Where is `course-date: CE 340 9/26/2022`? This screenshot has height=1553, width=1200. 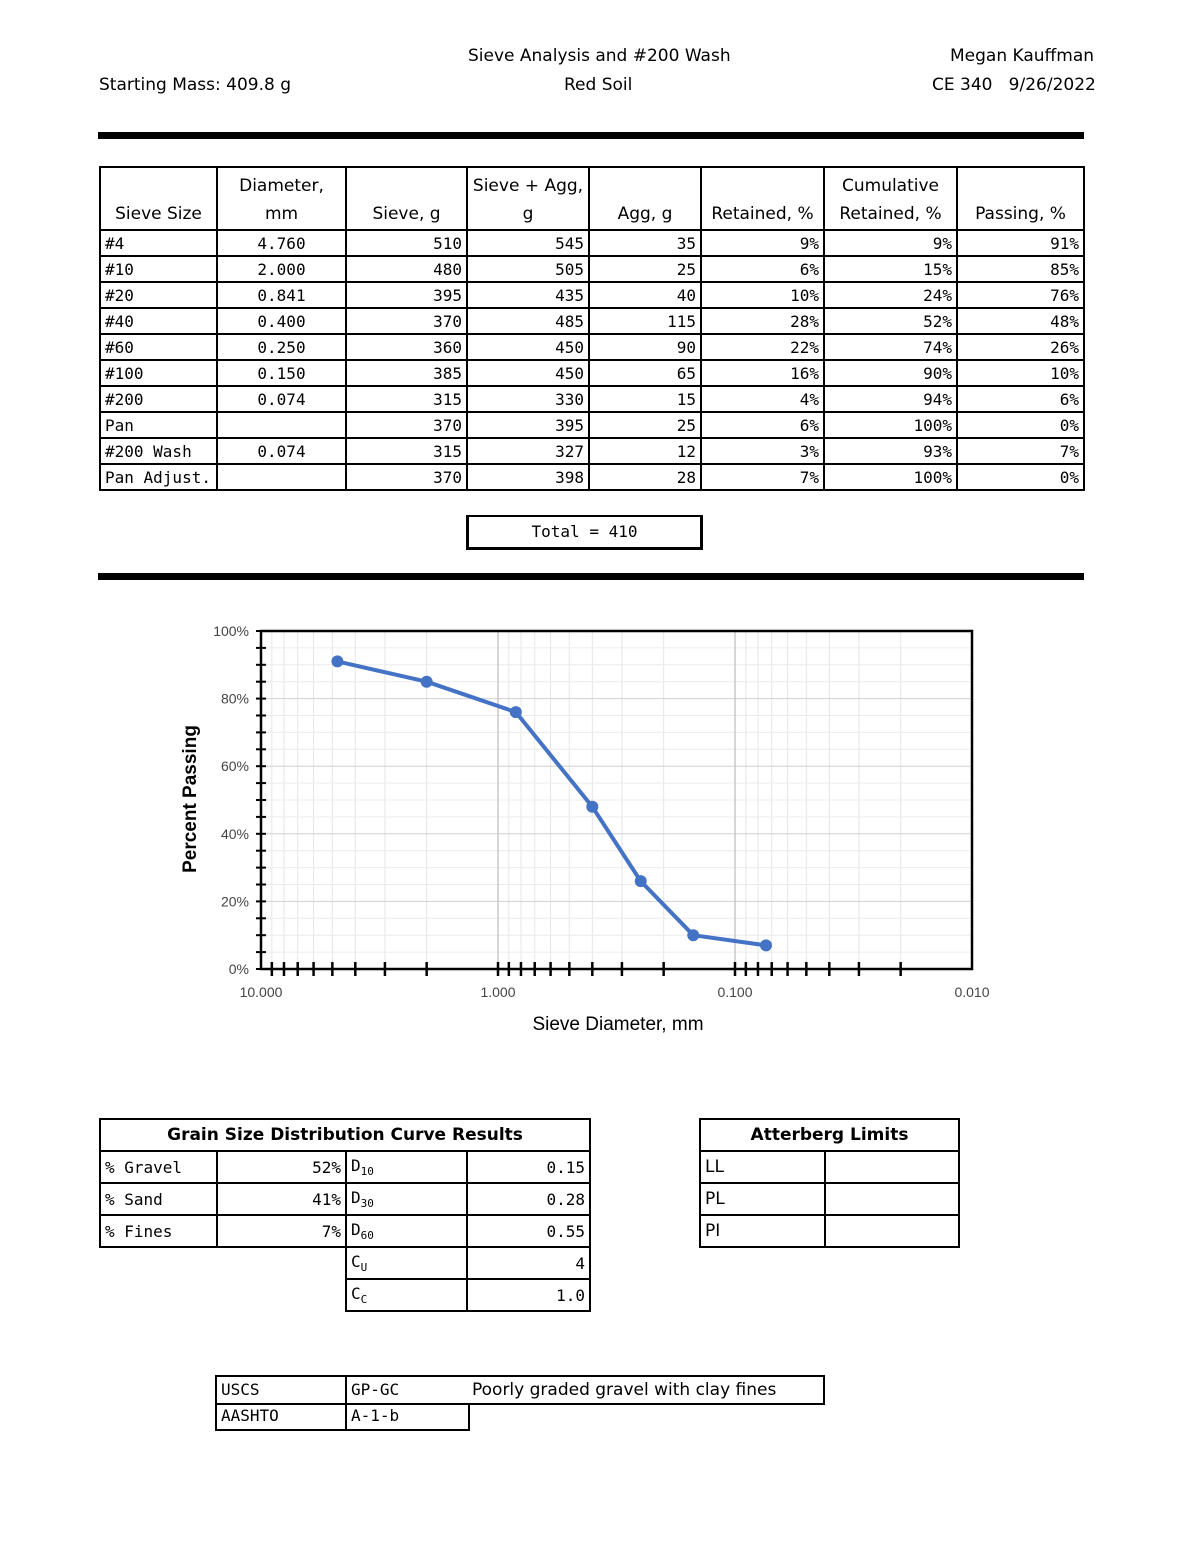
course-date: CE 340 9/26/2022 is located at coordinates (1014, 85).